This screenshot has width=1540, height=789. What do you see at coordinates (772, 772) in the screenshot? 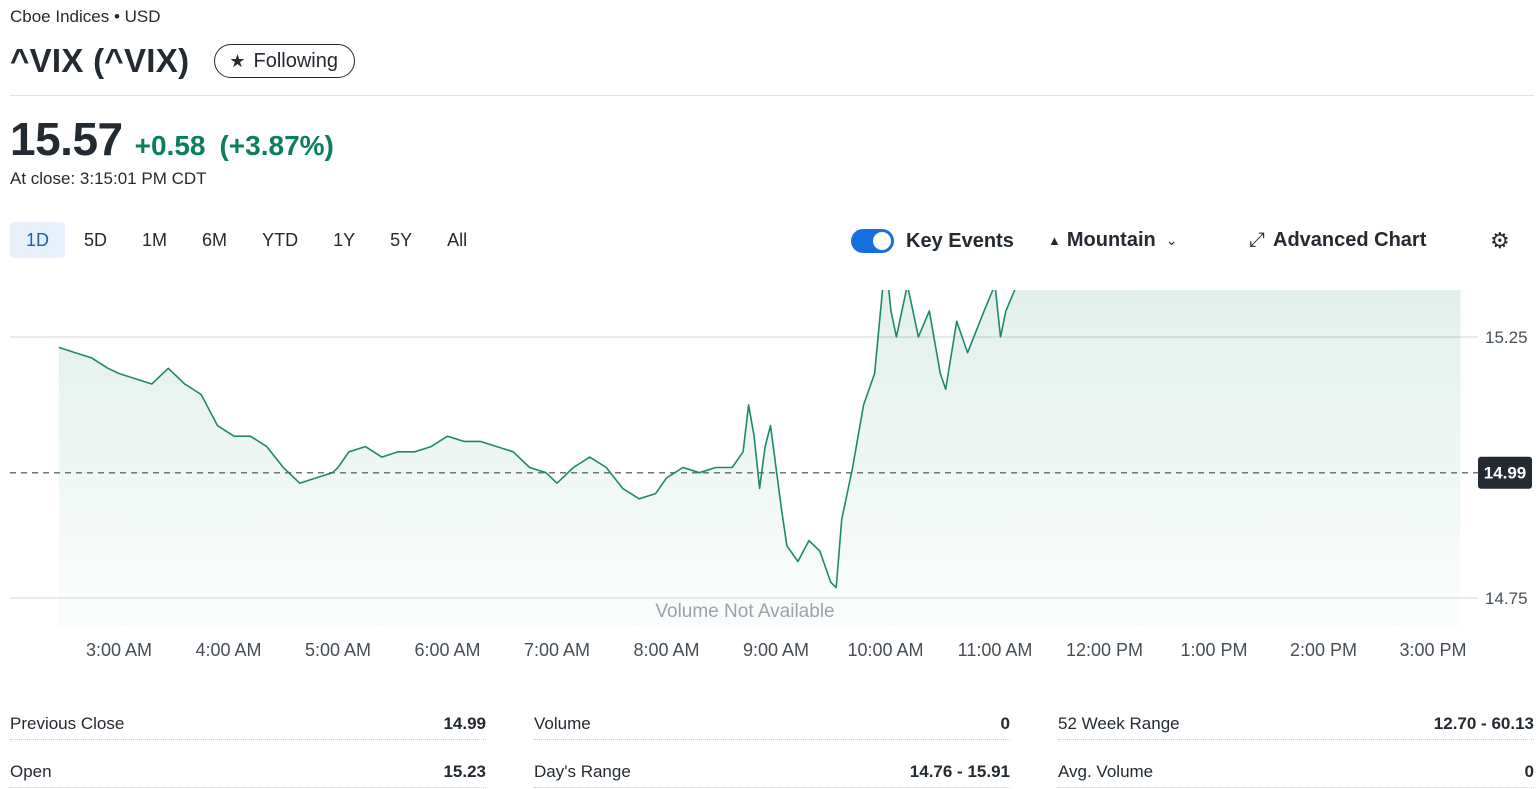
I see `stat-days-range: Day's Range 14.76 - 15.91` at bounding box center [772, 772].